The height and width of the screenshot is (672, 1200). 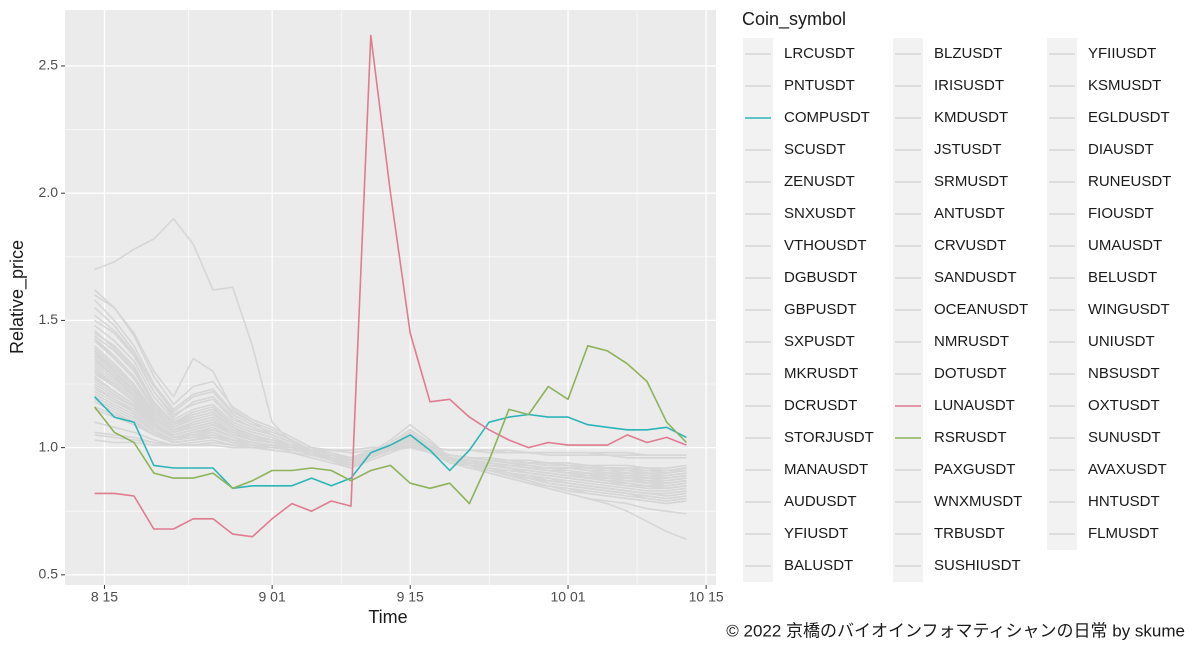 I want to click on legend-label: WINGUSDT, so click(x=1129, y=309).